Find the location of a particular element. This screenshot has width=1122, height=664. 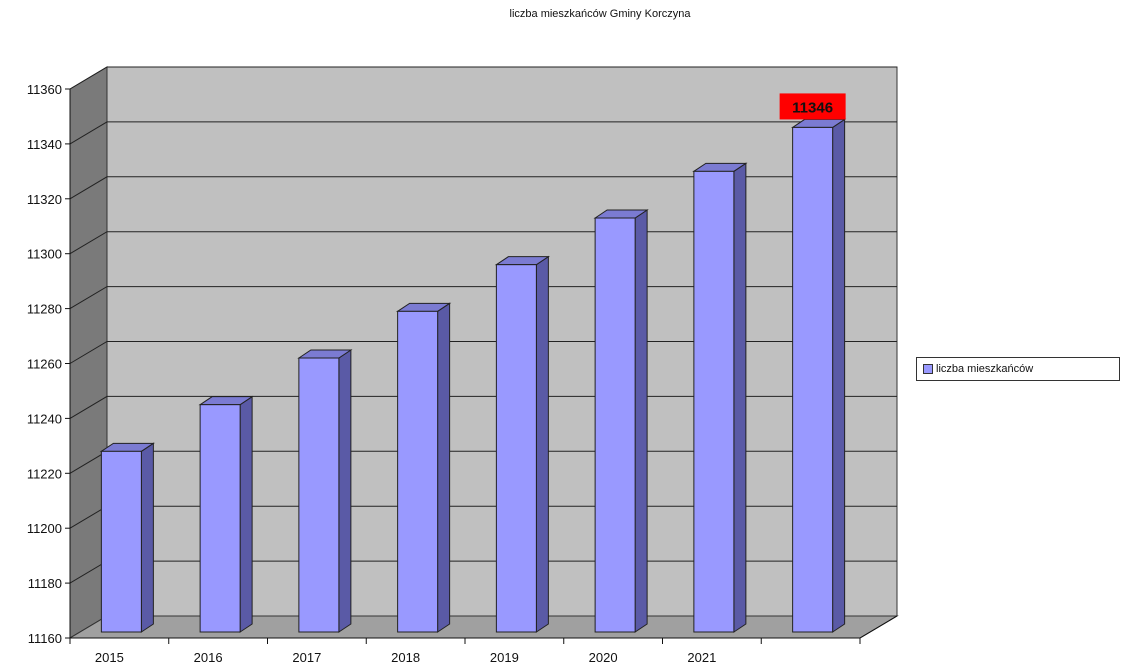

x-tick-label: 2021 is located at coordinates (701, 657).